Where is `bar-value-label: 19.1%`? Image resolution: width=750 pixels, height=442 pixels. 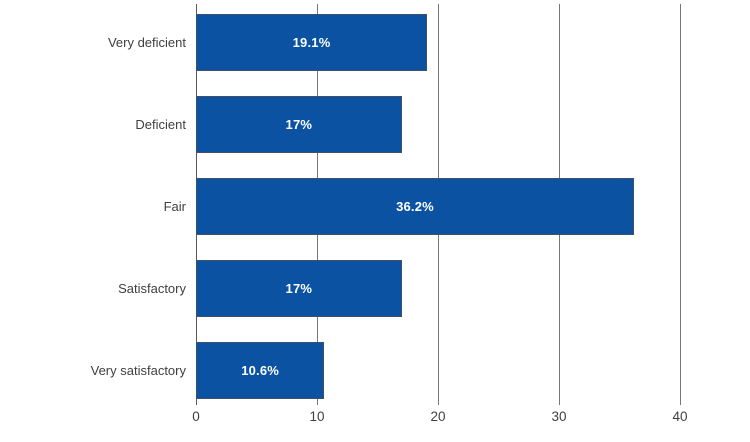 bar-value-label: 19.1% is located at coordinates (311, 42).